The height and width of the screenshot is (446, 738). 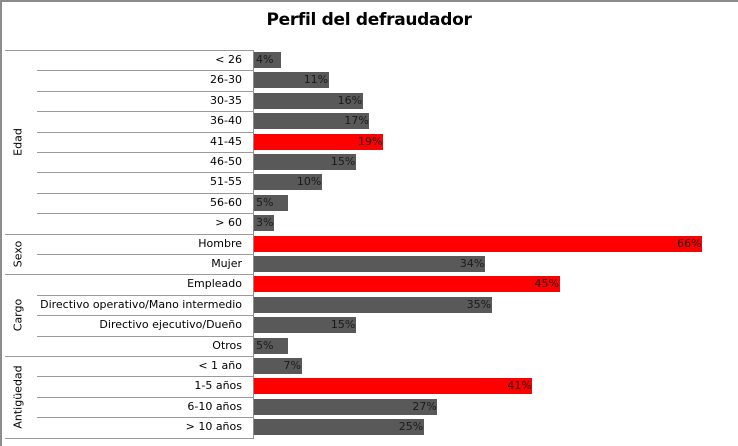 What do you see at coordinates (316, 80) in the screenshot?
I see `data-label: 11%` at bounding box center [316, 80].